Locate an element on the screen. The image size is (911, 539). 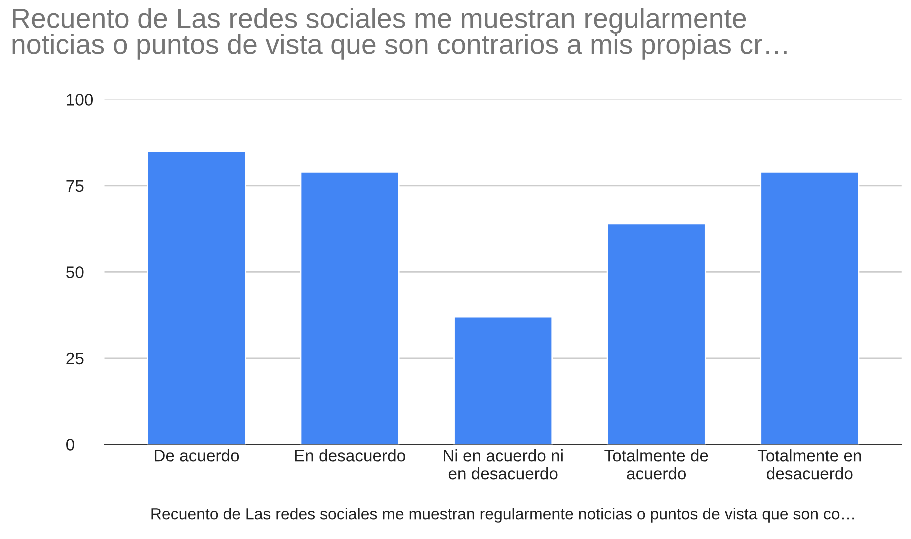
x-tick-label: Ni en acuerdo ni en desacuerdo is located at coordinates (503, 465).